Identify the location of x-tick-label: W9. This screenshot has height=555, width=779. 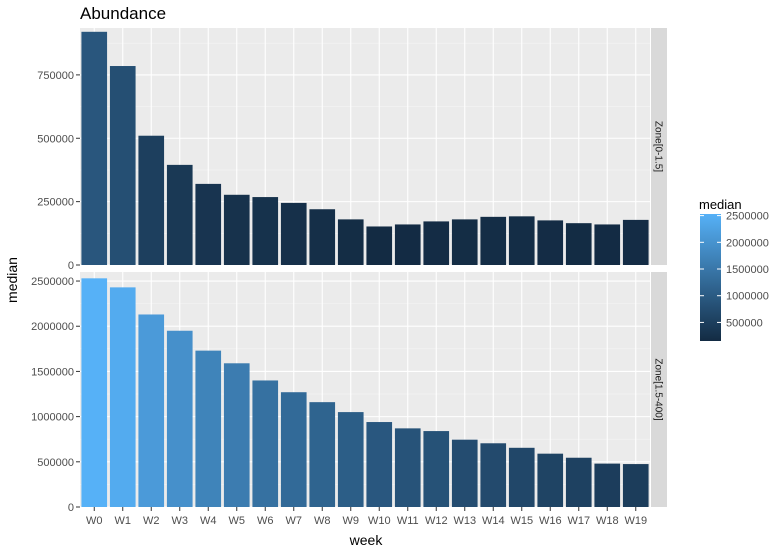
(351, 521).